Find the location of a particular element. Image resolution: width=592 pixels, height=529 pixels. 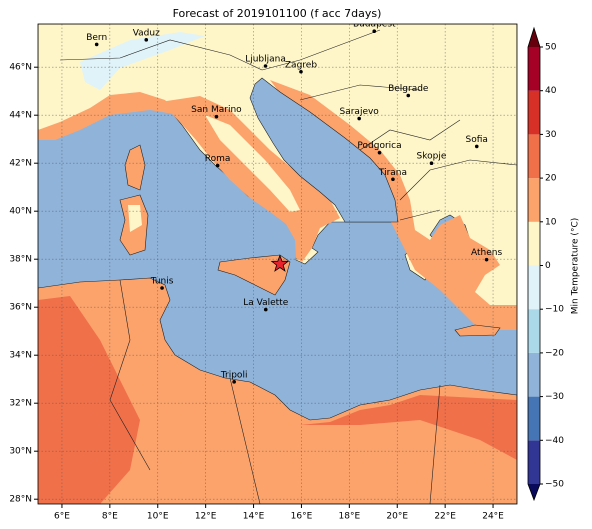

y-tick-label: 38°N is located at coordinates (20, 260).